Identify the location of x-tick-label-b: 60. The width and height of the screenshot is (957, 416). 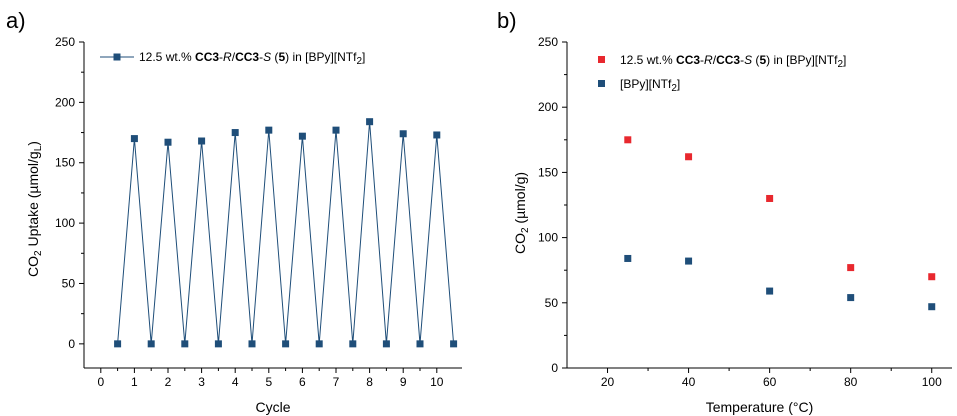
(770, 382).